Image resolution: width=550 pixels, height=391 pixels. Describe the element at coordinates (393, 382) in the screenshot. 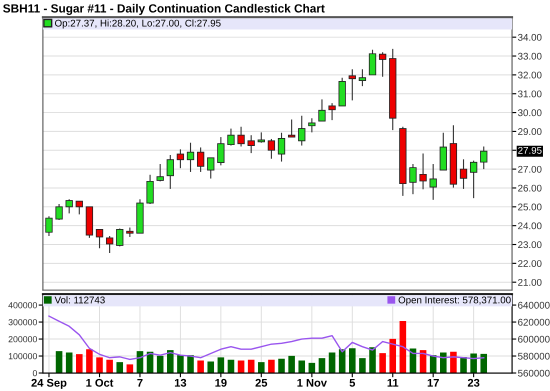

I see `x-tick-label: 11` at that location.